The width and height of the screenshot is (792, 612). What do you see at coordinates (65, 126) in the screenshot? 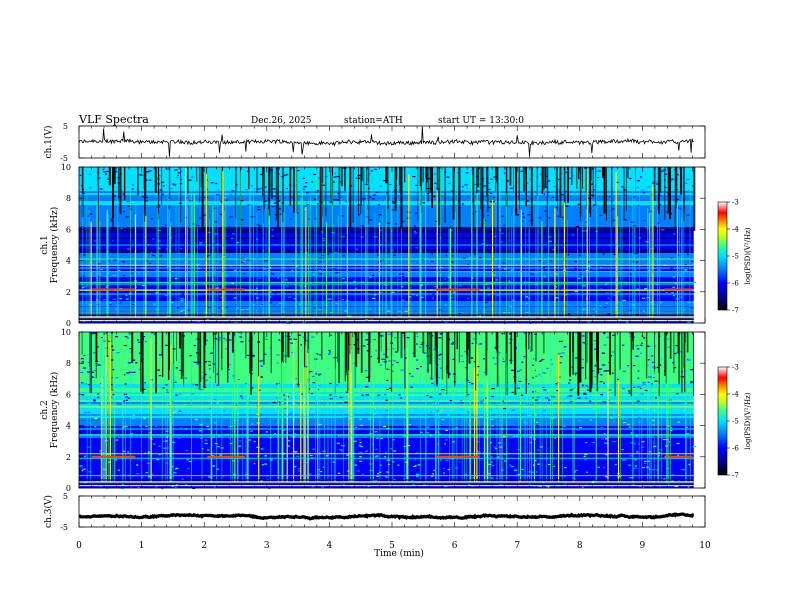
I see `y-tick-label: 5` at bounding box center [65, 126].